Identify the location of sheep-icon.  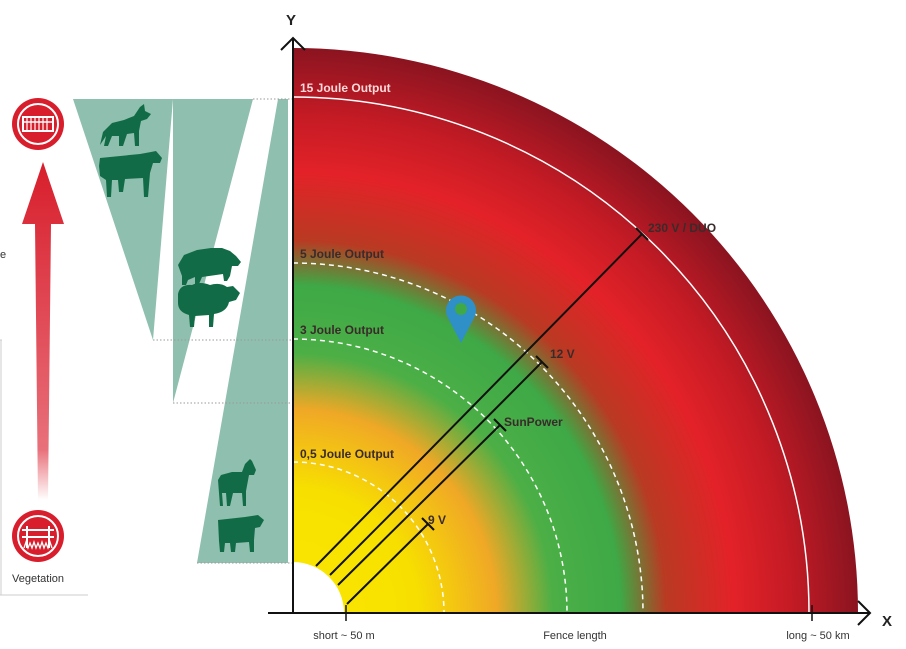
(209, 305).